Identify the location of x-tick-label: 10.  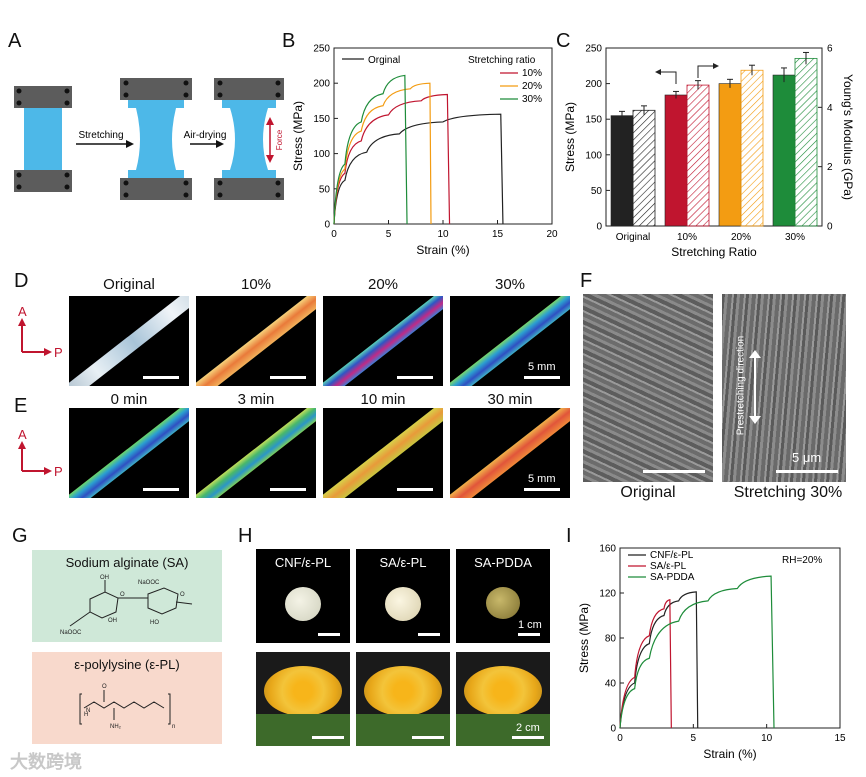
(767, 738).